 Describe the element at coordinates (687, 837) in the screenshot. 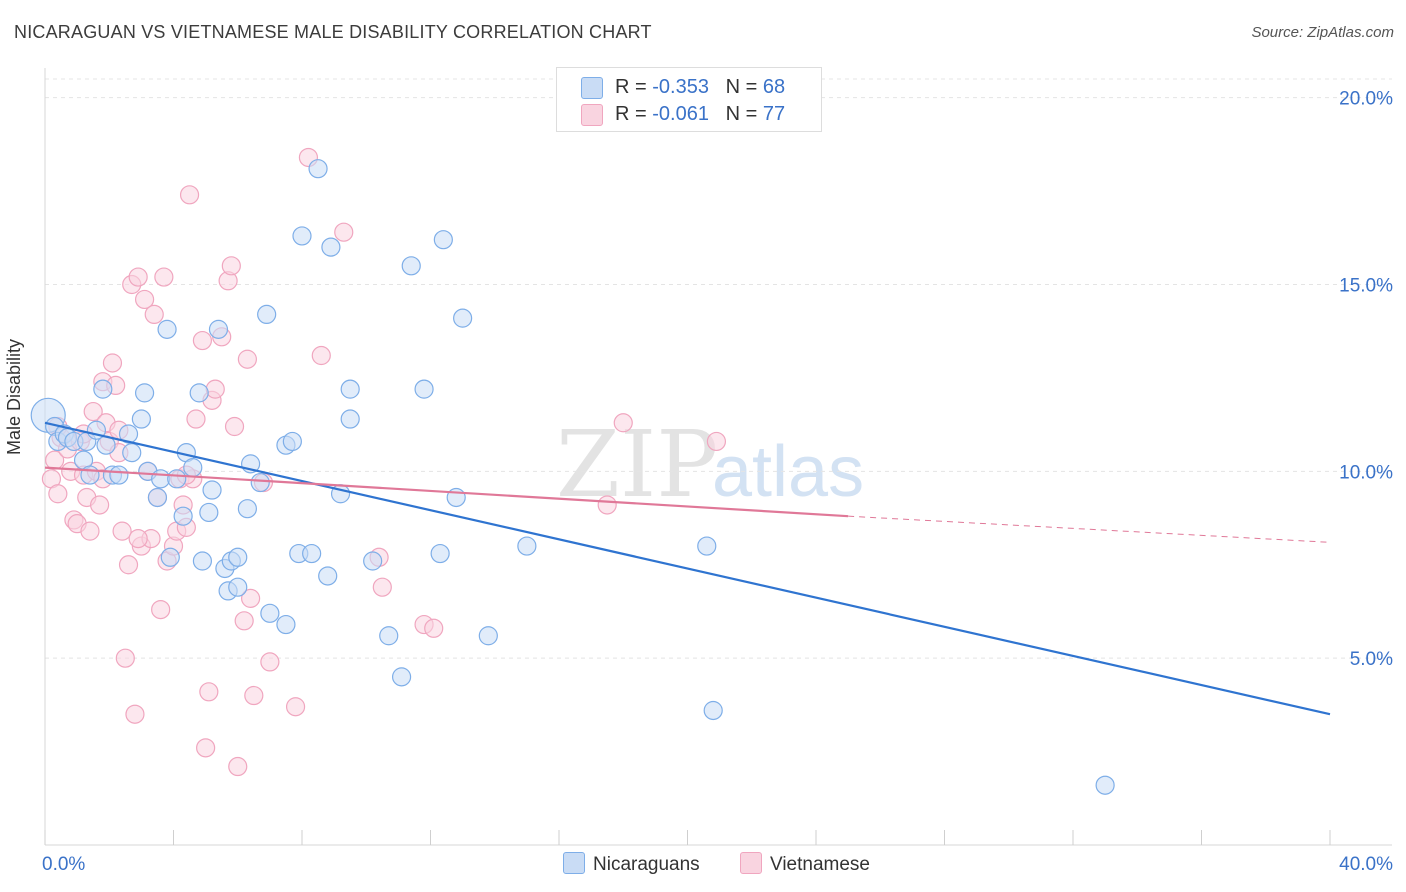

I see `x-axis-ticks` at that location.